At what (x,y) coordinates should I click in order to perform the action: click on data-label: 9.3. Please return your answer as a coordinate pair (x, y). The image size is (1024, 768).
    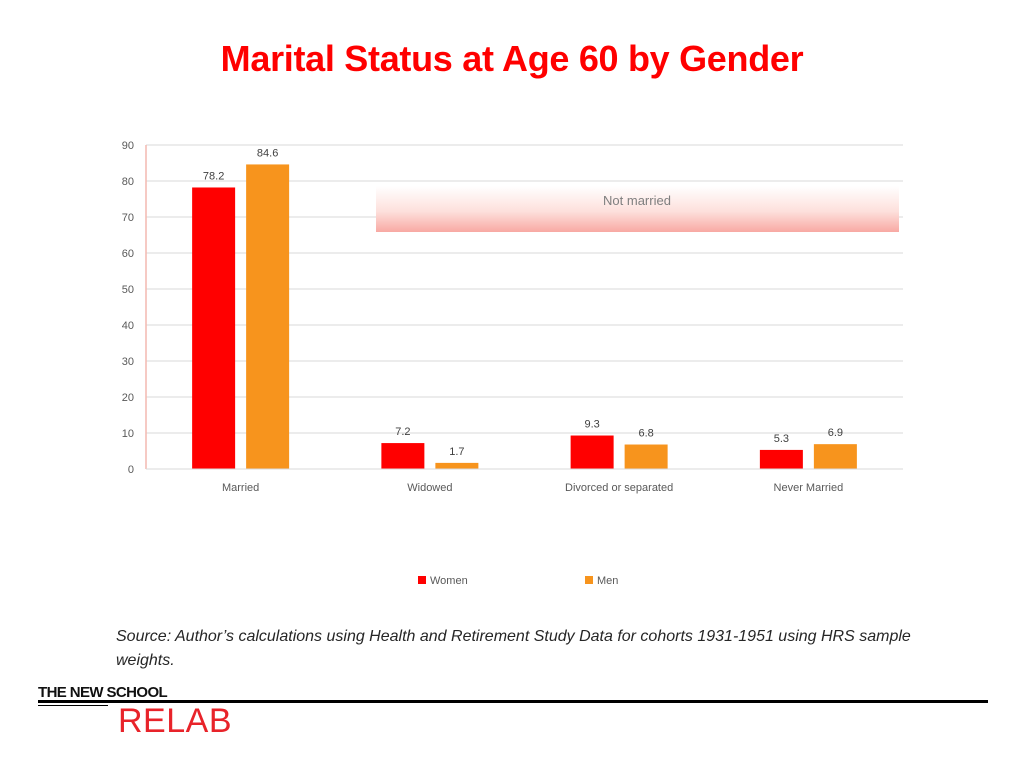
    Looking at the image, I should click on (591, 425).